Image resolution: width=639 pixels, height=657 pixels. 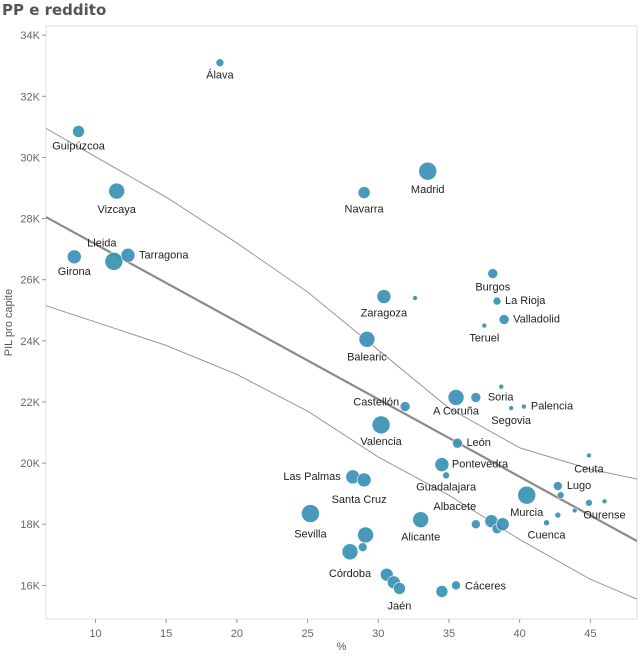 I want to click on point-label: Vizcaya, so click(x=117, y=210).